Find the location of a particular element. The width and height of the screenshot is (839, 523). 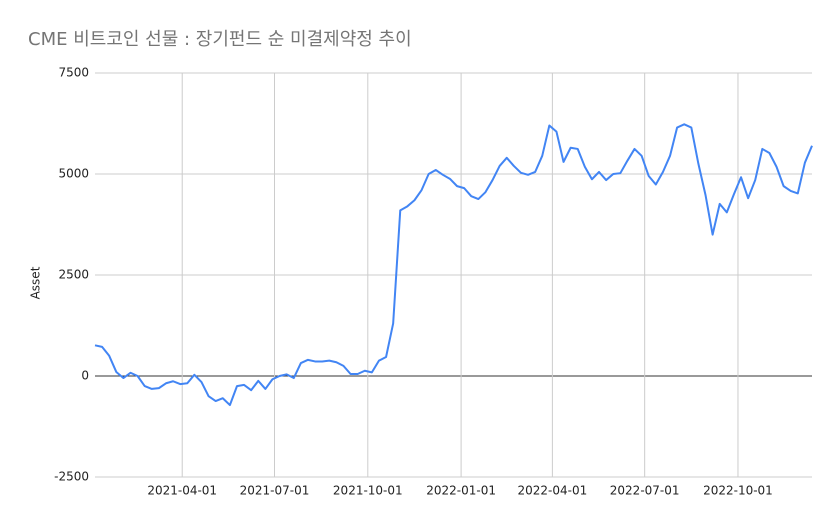

y-tick-label: 7500 is located at coordinates (73, 73).